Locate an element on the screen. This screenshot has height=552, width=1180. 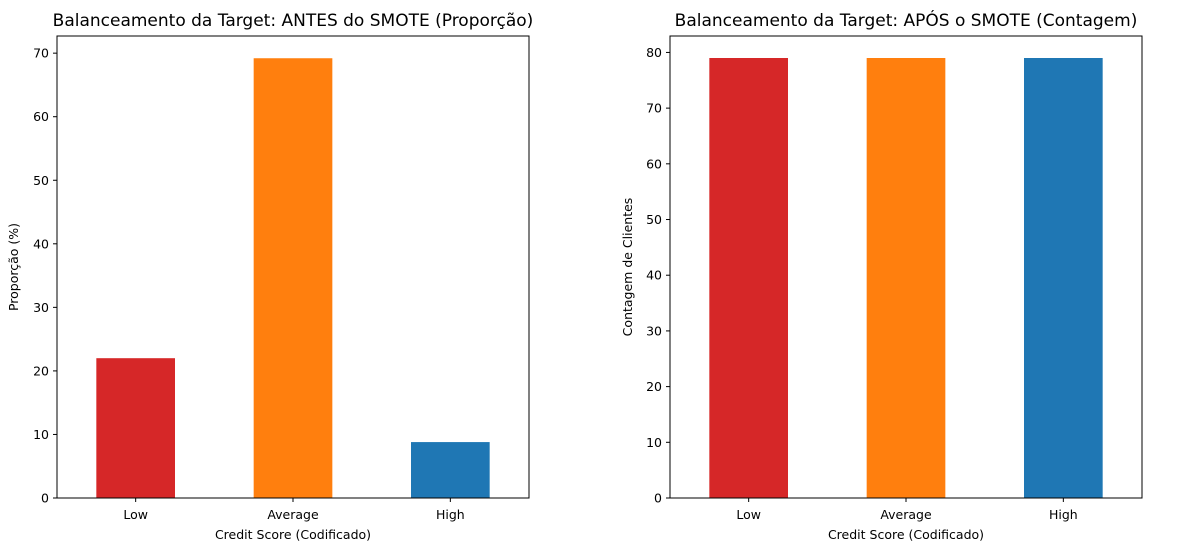
y-axis-label: Contagem de Clientes is located at coordinates (627, 267).